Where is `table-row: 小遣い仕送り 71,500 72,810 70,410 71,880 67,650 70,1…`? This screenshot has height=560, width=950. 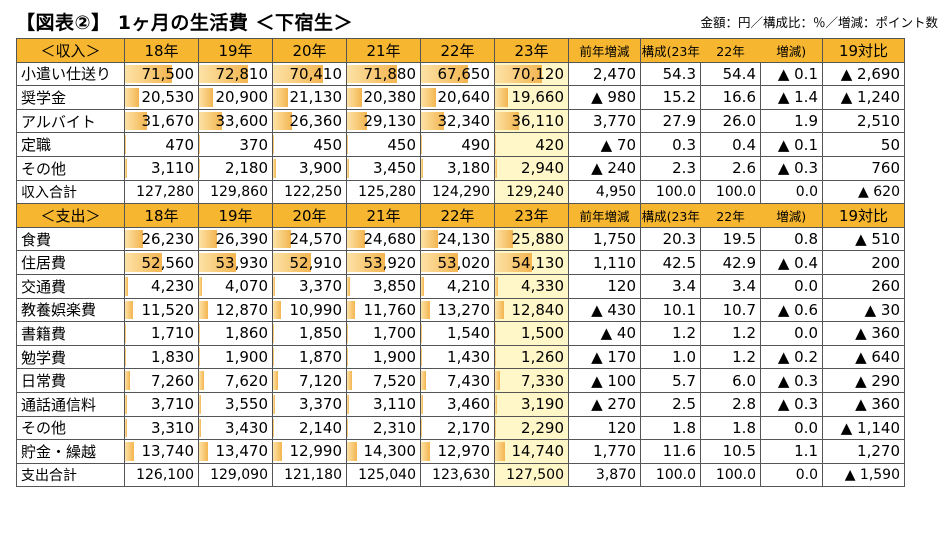 table-row: 小遣い仕送り 71,500 72,810 70,410 71,880 67,650 70,1… is located at coordinates (460, 74).